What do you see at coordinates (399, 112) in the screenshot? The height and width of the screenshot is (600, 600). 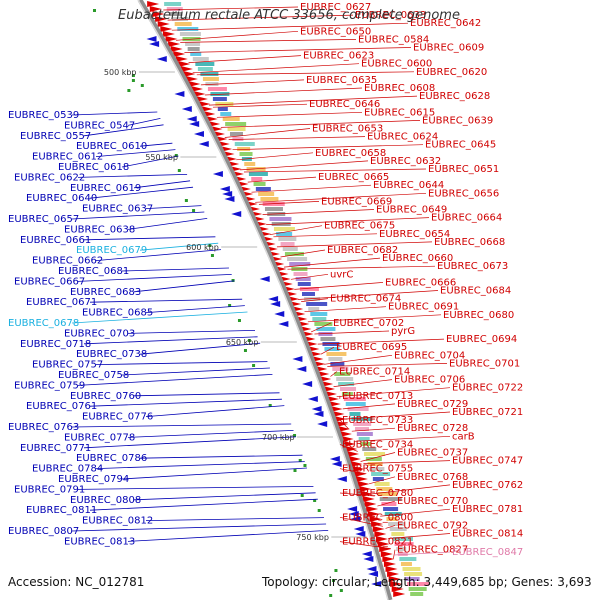 I see `gene-label-forward: EUBREC_0615` at bounding box center [399, 112].